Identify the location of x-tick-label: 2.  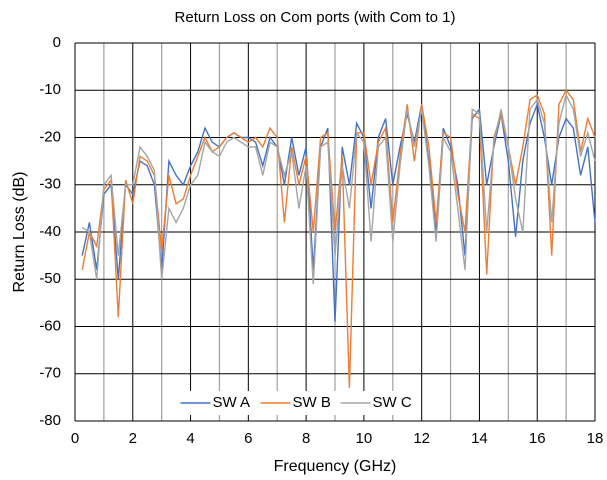
(133, 438).